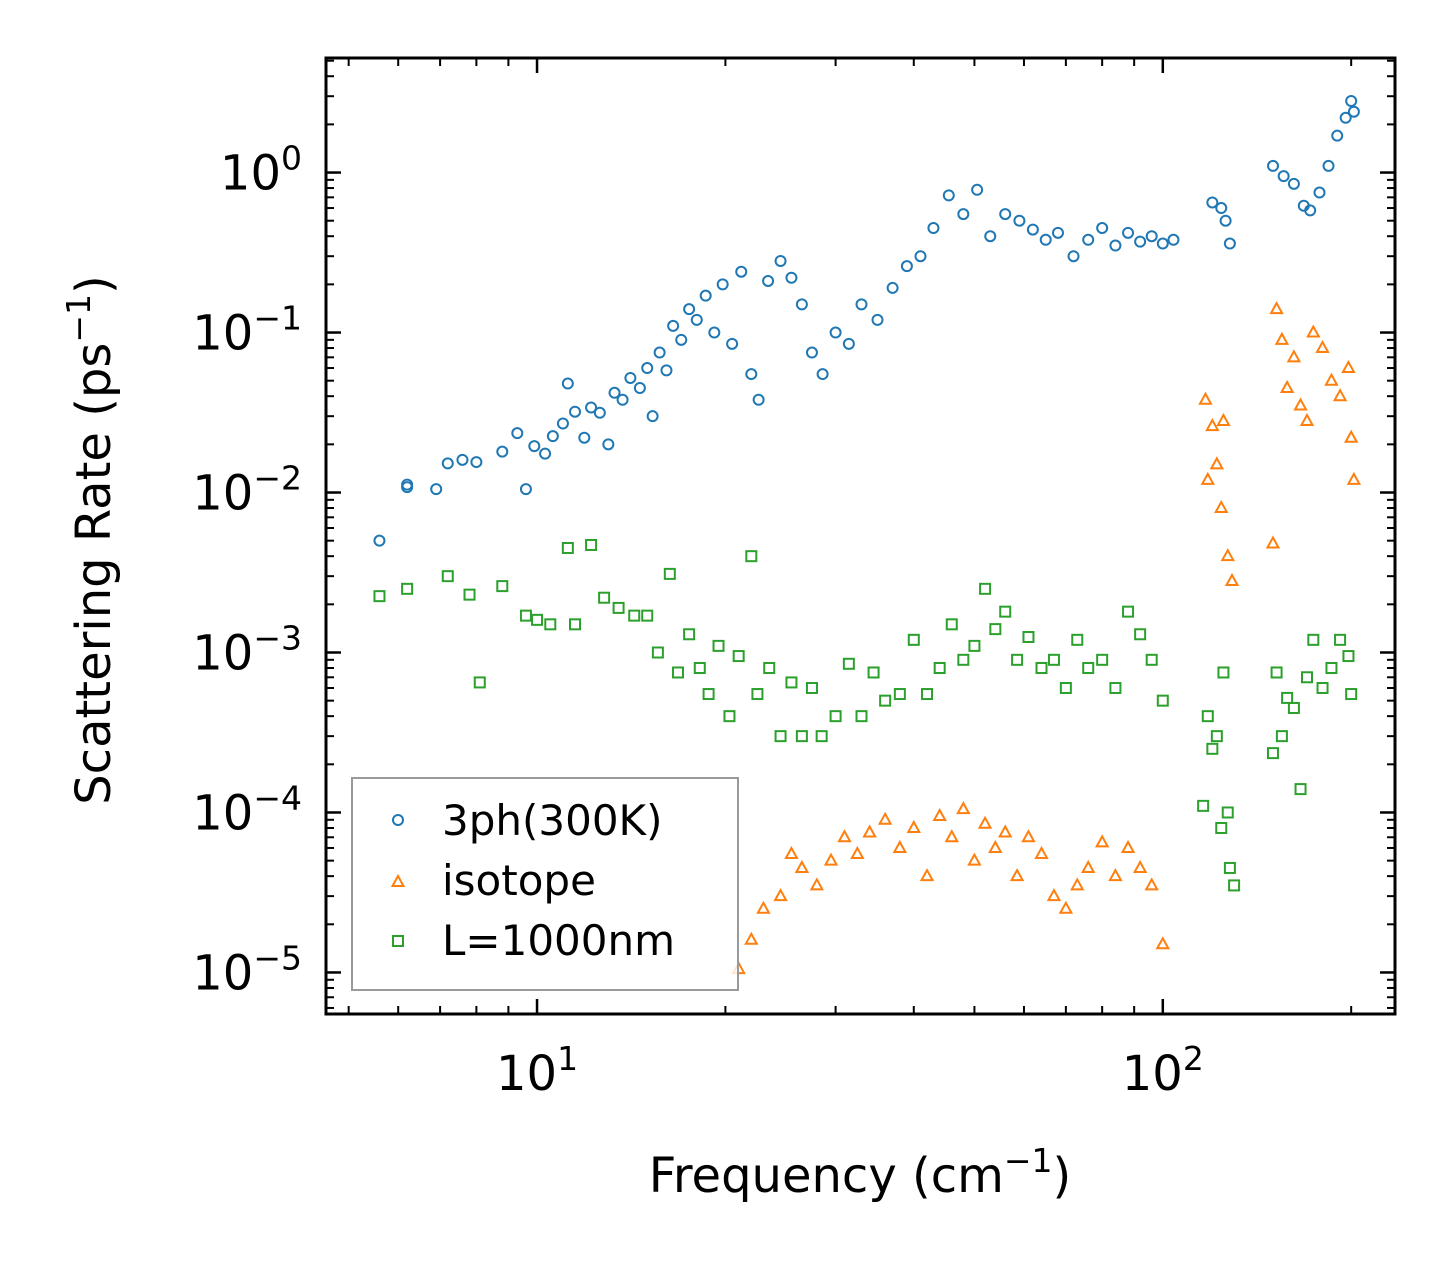 This screenshot has width=1455, height=1265. I want to click on legend-entry-boundary: L=1000nm, so click(533, 940).